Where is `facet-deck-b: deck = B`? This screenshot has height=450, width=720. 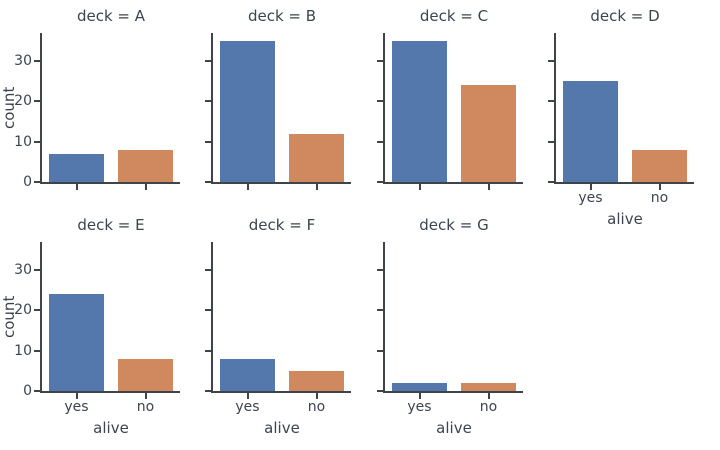
facet-deck-b: deck = B is located at coordinates (278, 98).